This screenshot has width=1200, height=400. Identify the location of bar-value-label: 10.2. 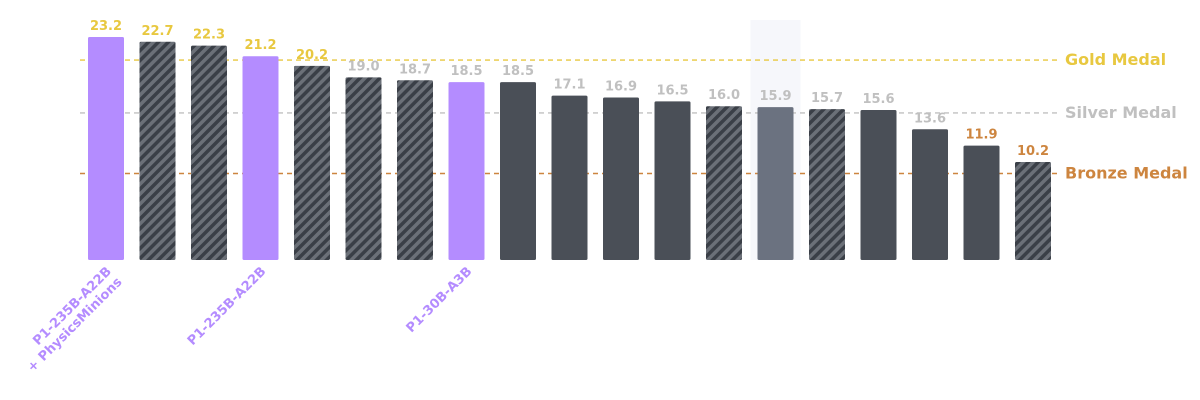
(1033, 151).